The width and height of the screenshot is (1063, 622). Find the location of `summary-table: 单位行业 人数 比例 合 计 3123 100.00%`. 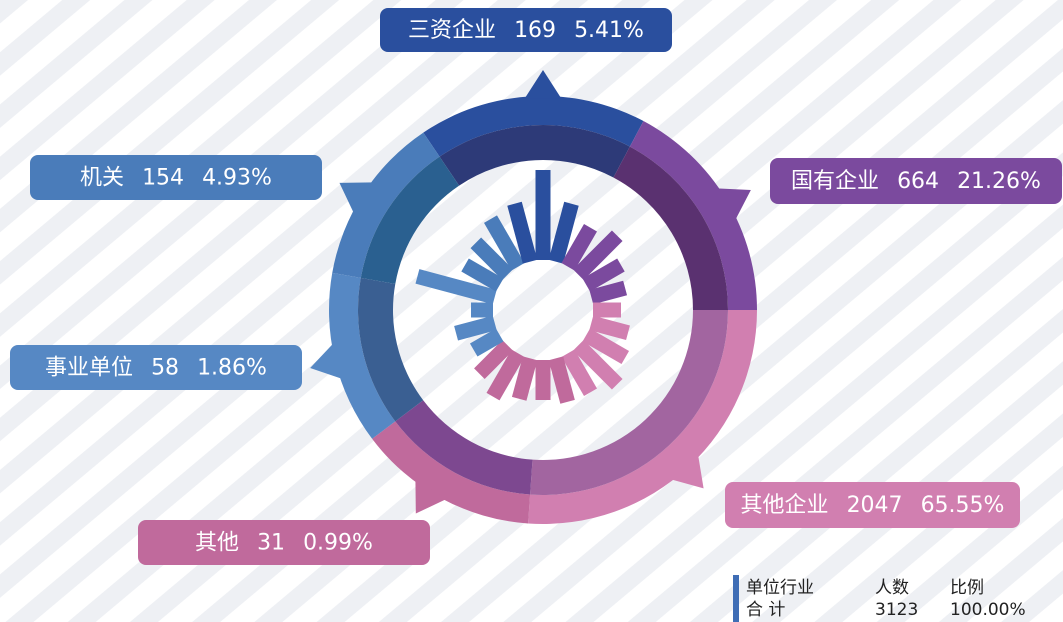

summary-table: 单位行业 人数 比例 合 计 3123 100.00% is located at coordinates (879, 598).